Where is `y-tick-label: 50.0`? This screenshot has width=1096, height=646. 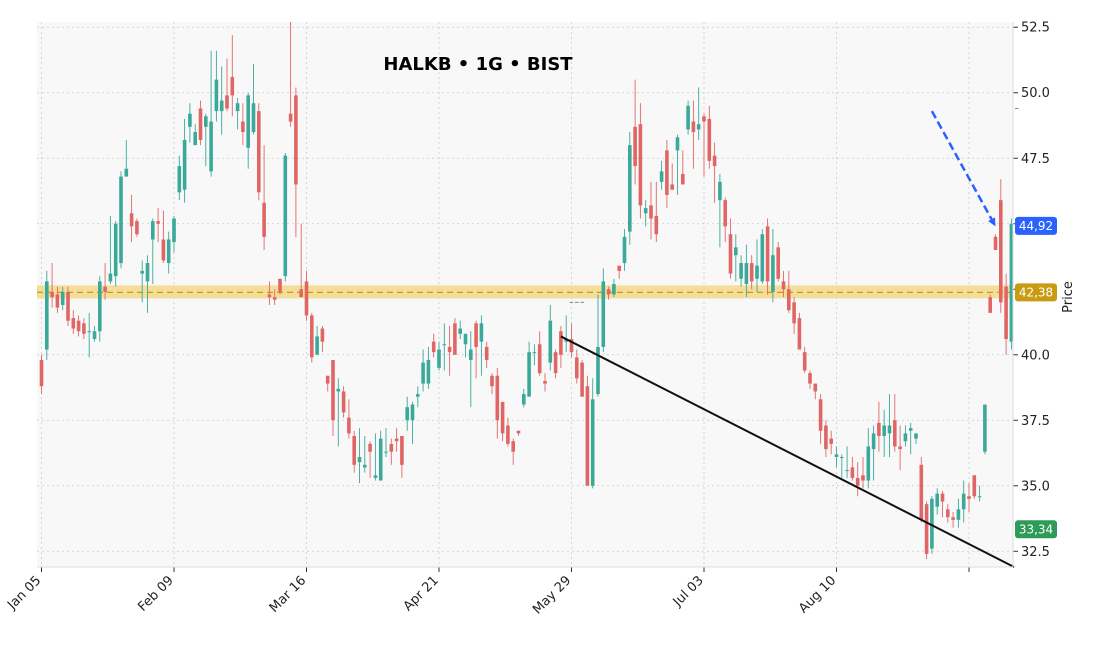 y-tick-label: 50.0 is located at coordinates (1035, 93).